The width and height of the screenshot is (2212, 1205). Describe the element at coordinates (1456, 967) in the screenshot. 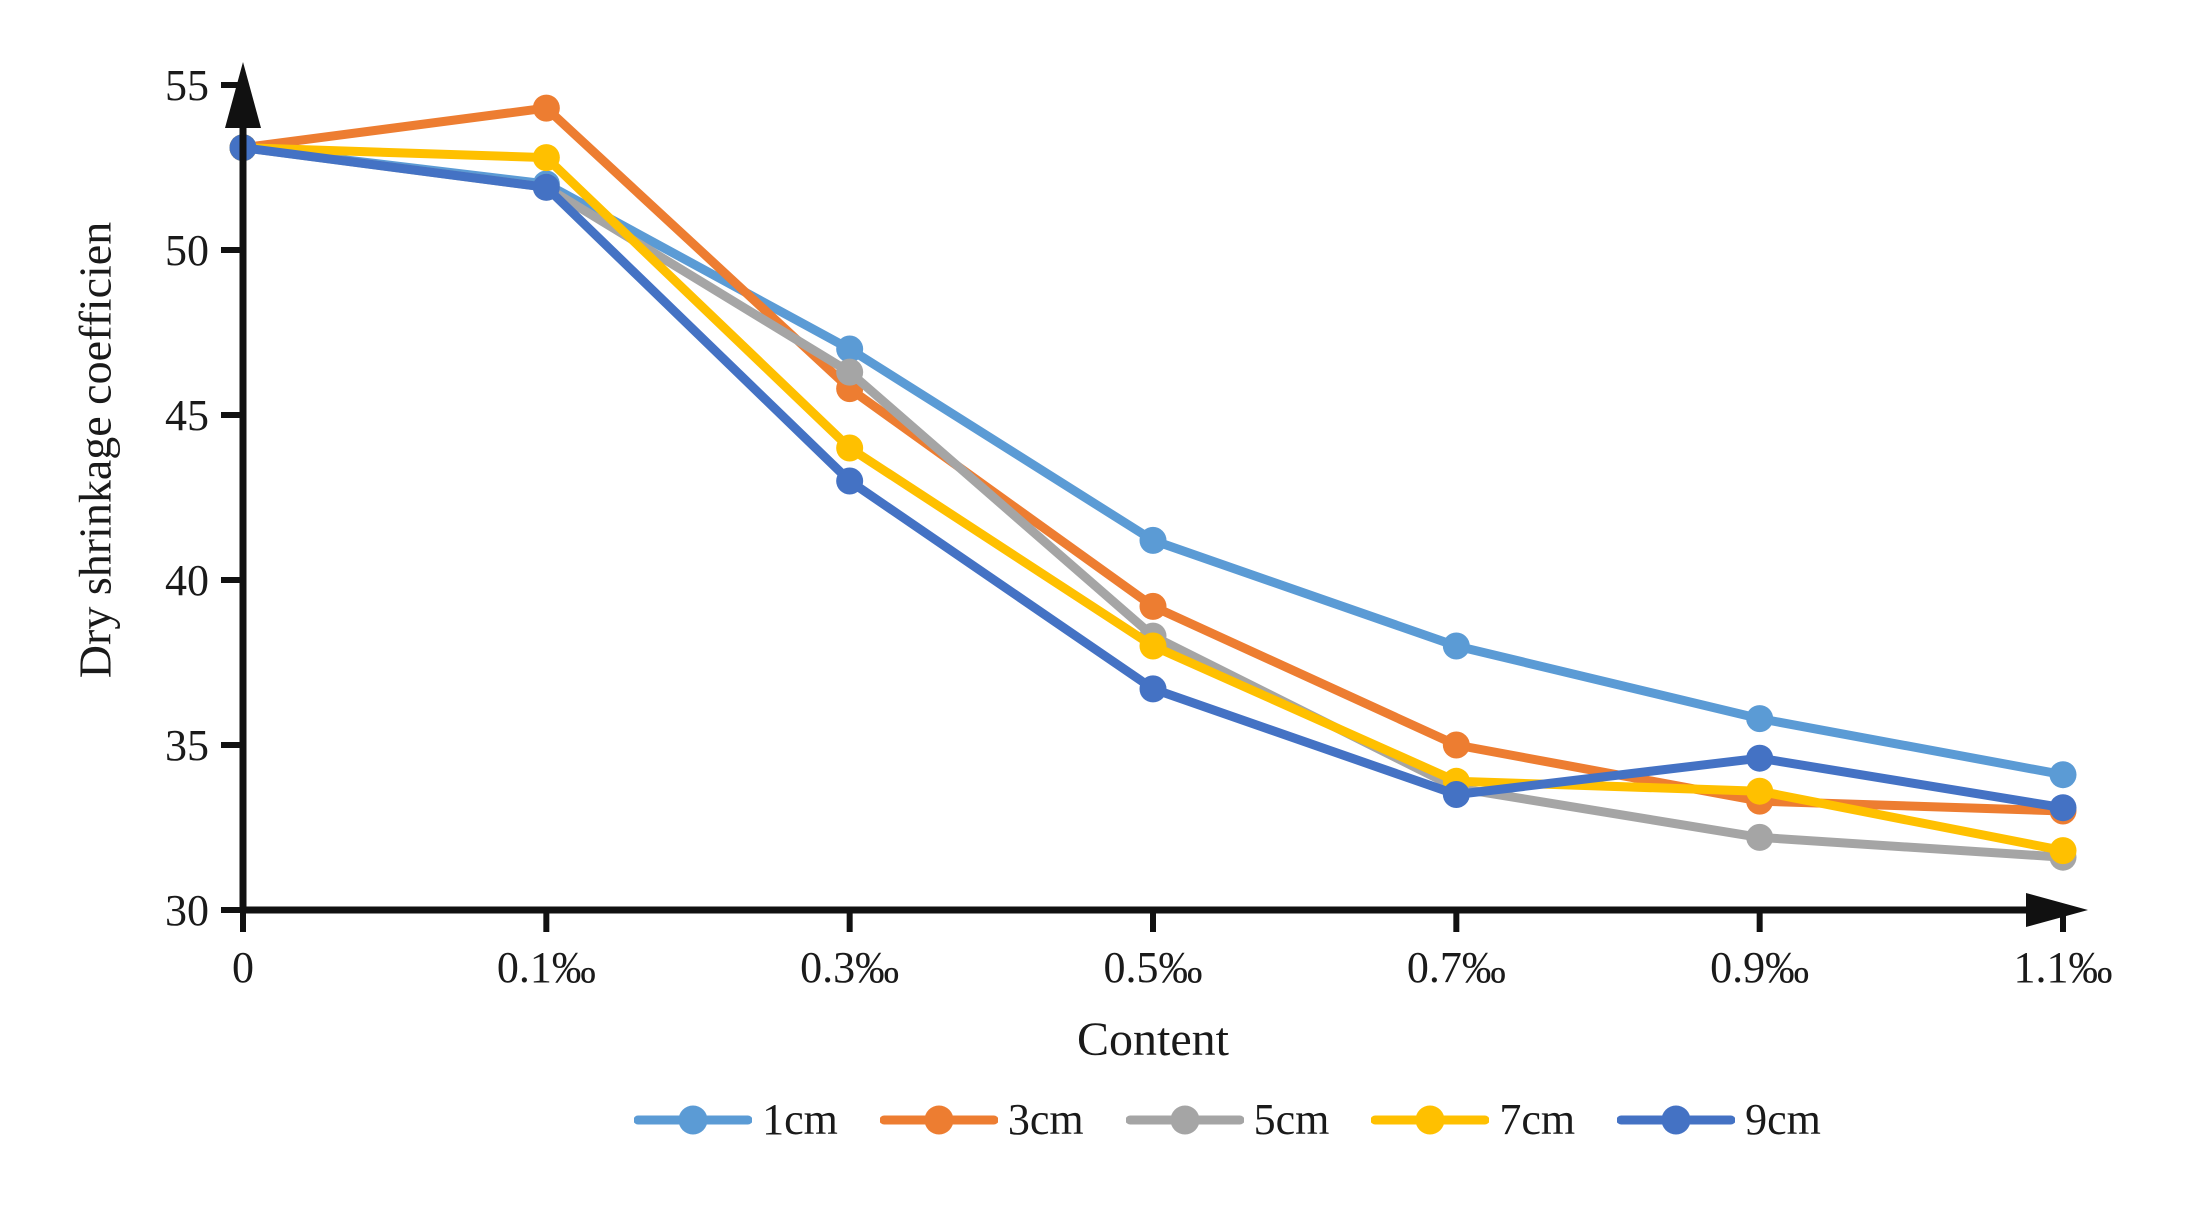

I see `x-tick-label: 0.7‰` at that location.